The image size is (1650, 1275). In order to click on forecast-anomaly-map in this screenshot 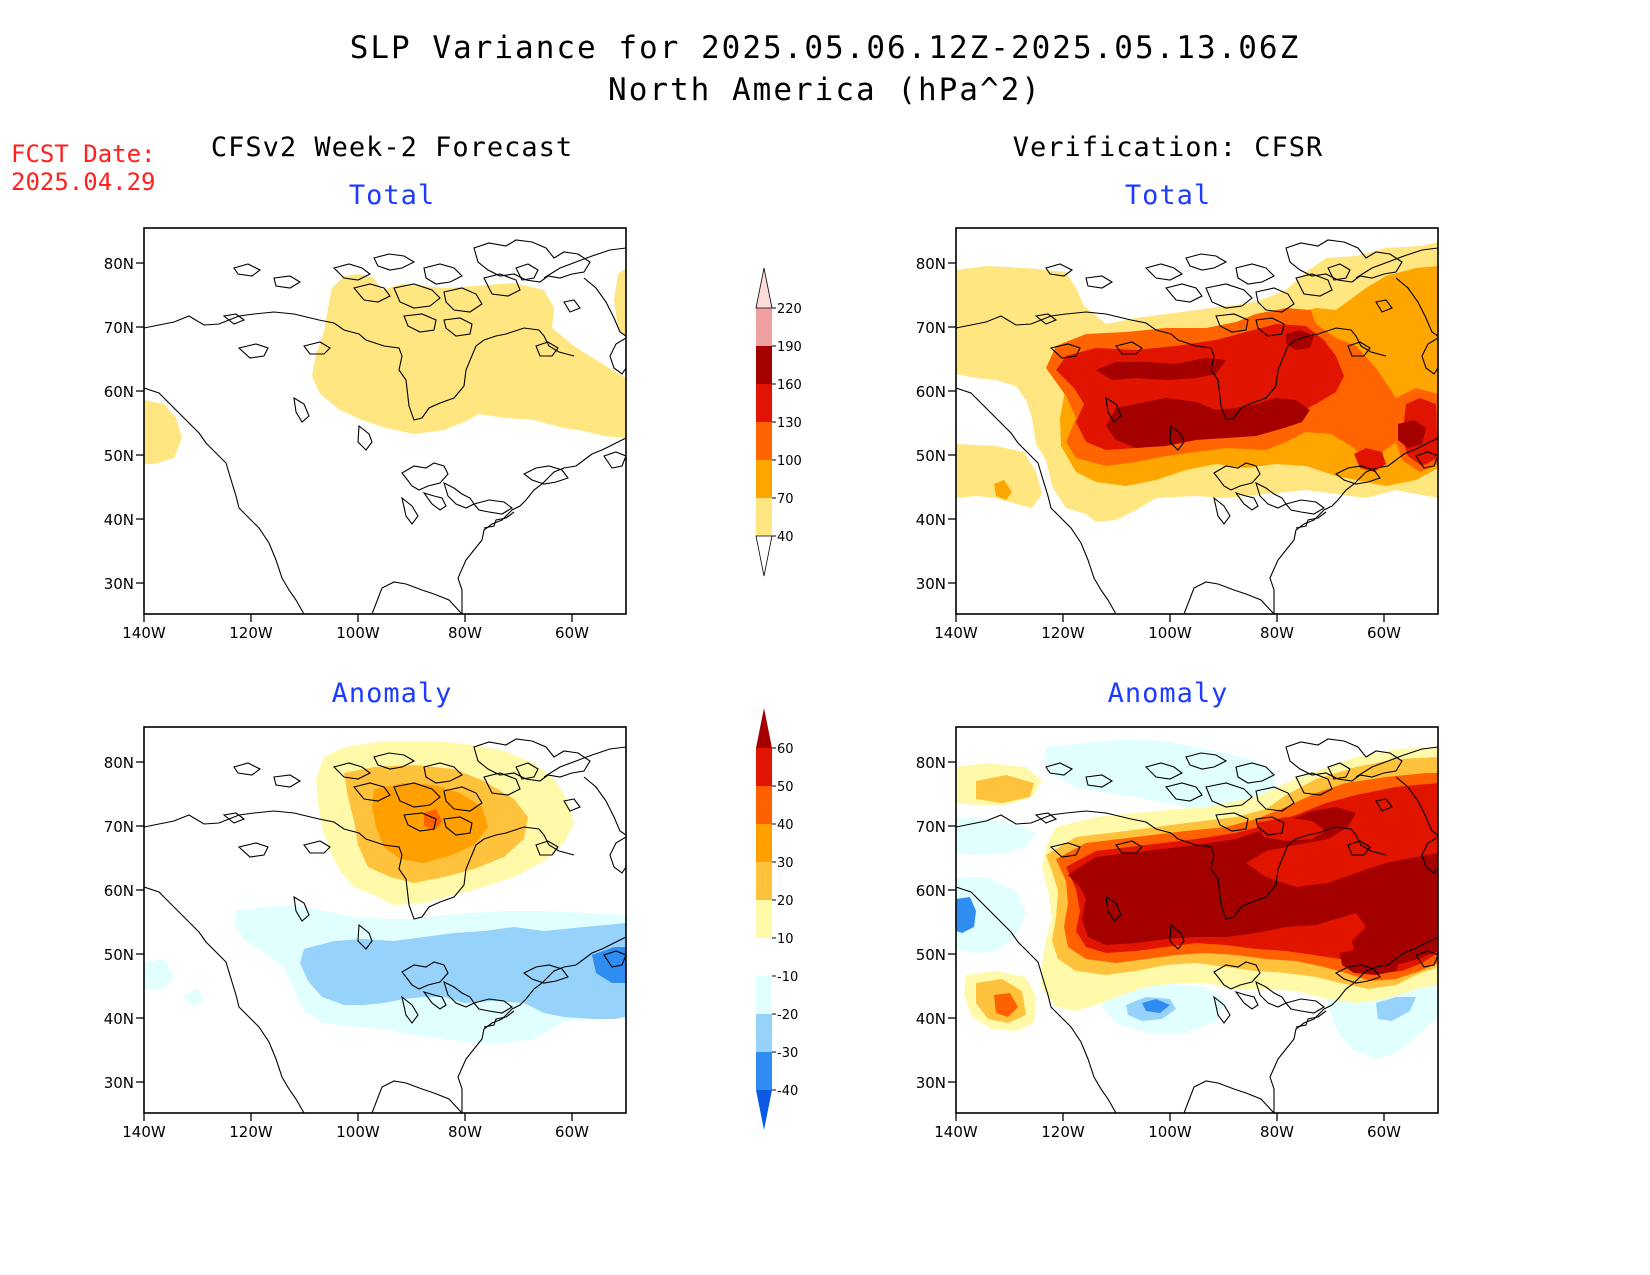, I will do `click(381, 924)`.